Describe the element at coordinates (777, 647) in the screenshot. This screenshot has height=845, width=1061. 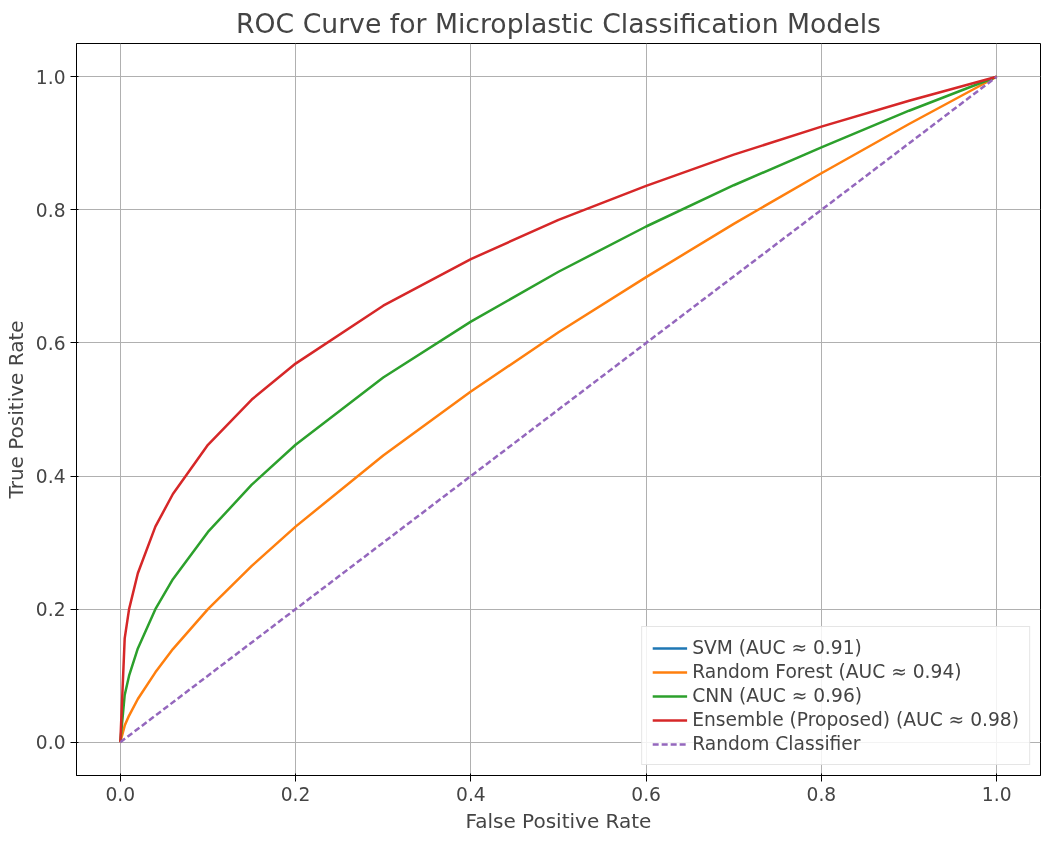
I see `legend-label: SVM (AUC ≈ 0.91)` at that location.